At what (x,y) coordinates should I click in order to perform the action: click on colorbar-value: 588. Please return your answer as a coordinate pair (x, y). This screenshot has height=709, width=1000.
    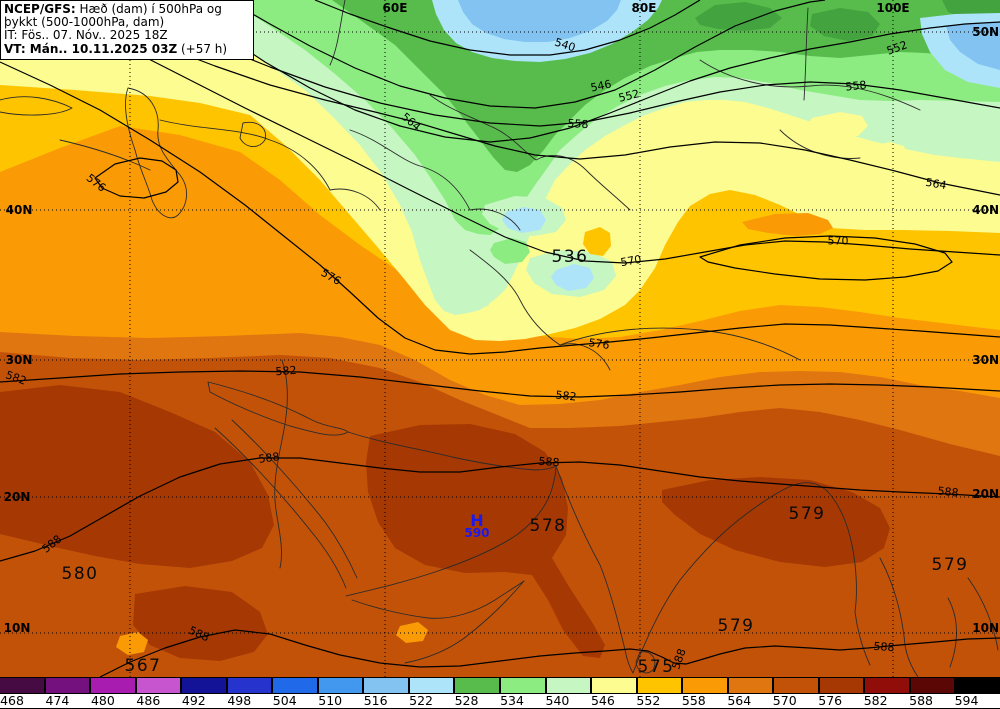
    Looking at the image, I should click on (921, 700).